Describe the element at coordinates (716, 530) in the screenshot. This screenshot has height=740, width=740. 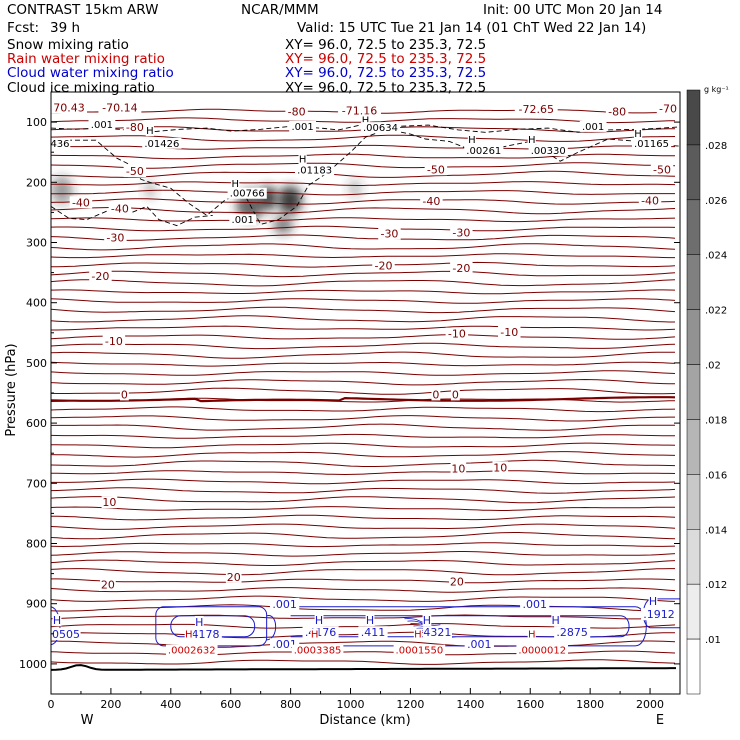
I see `colorbar-tick-label: .014` at that location.